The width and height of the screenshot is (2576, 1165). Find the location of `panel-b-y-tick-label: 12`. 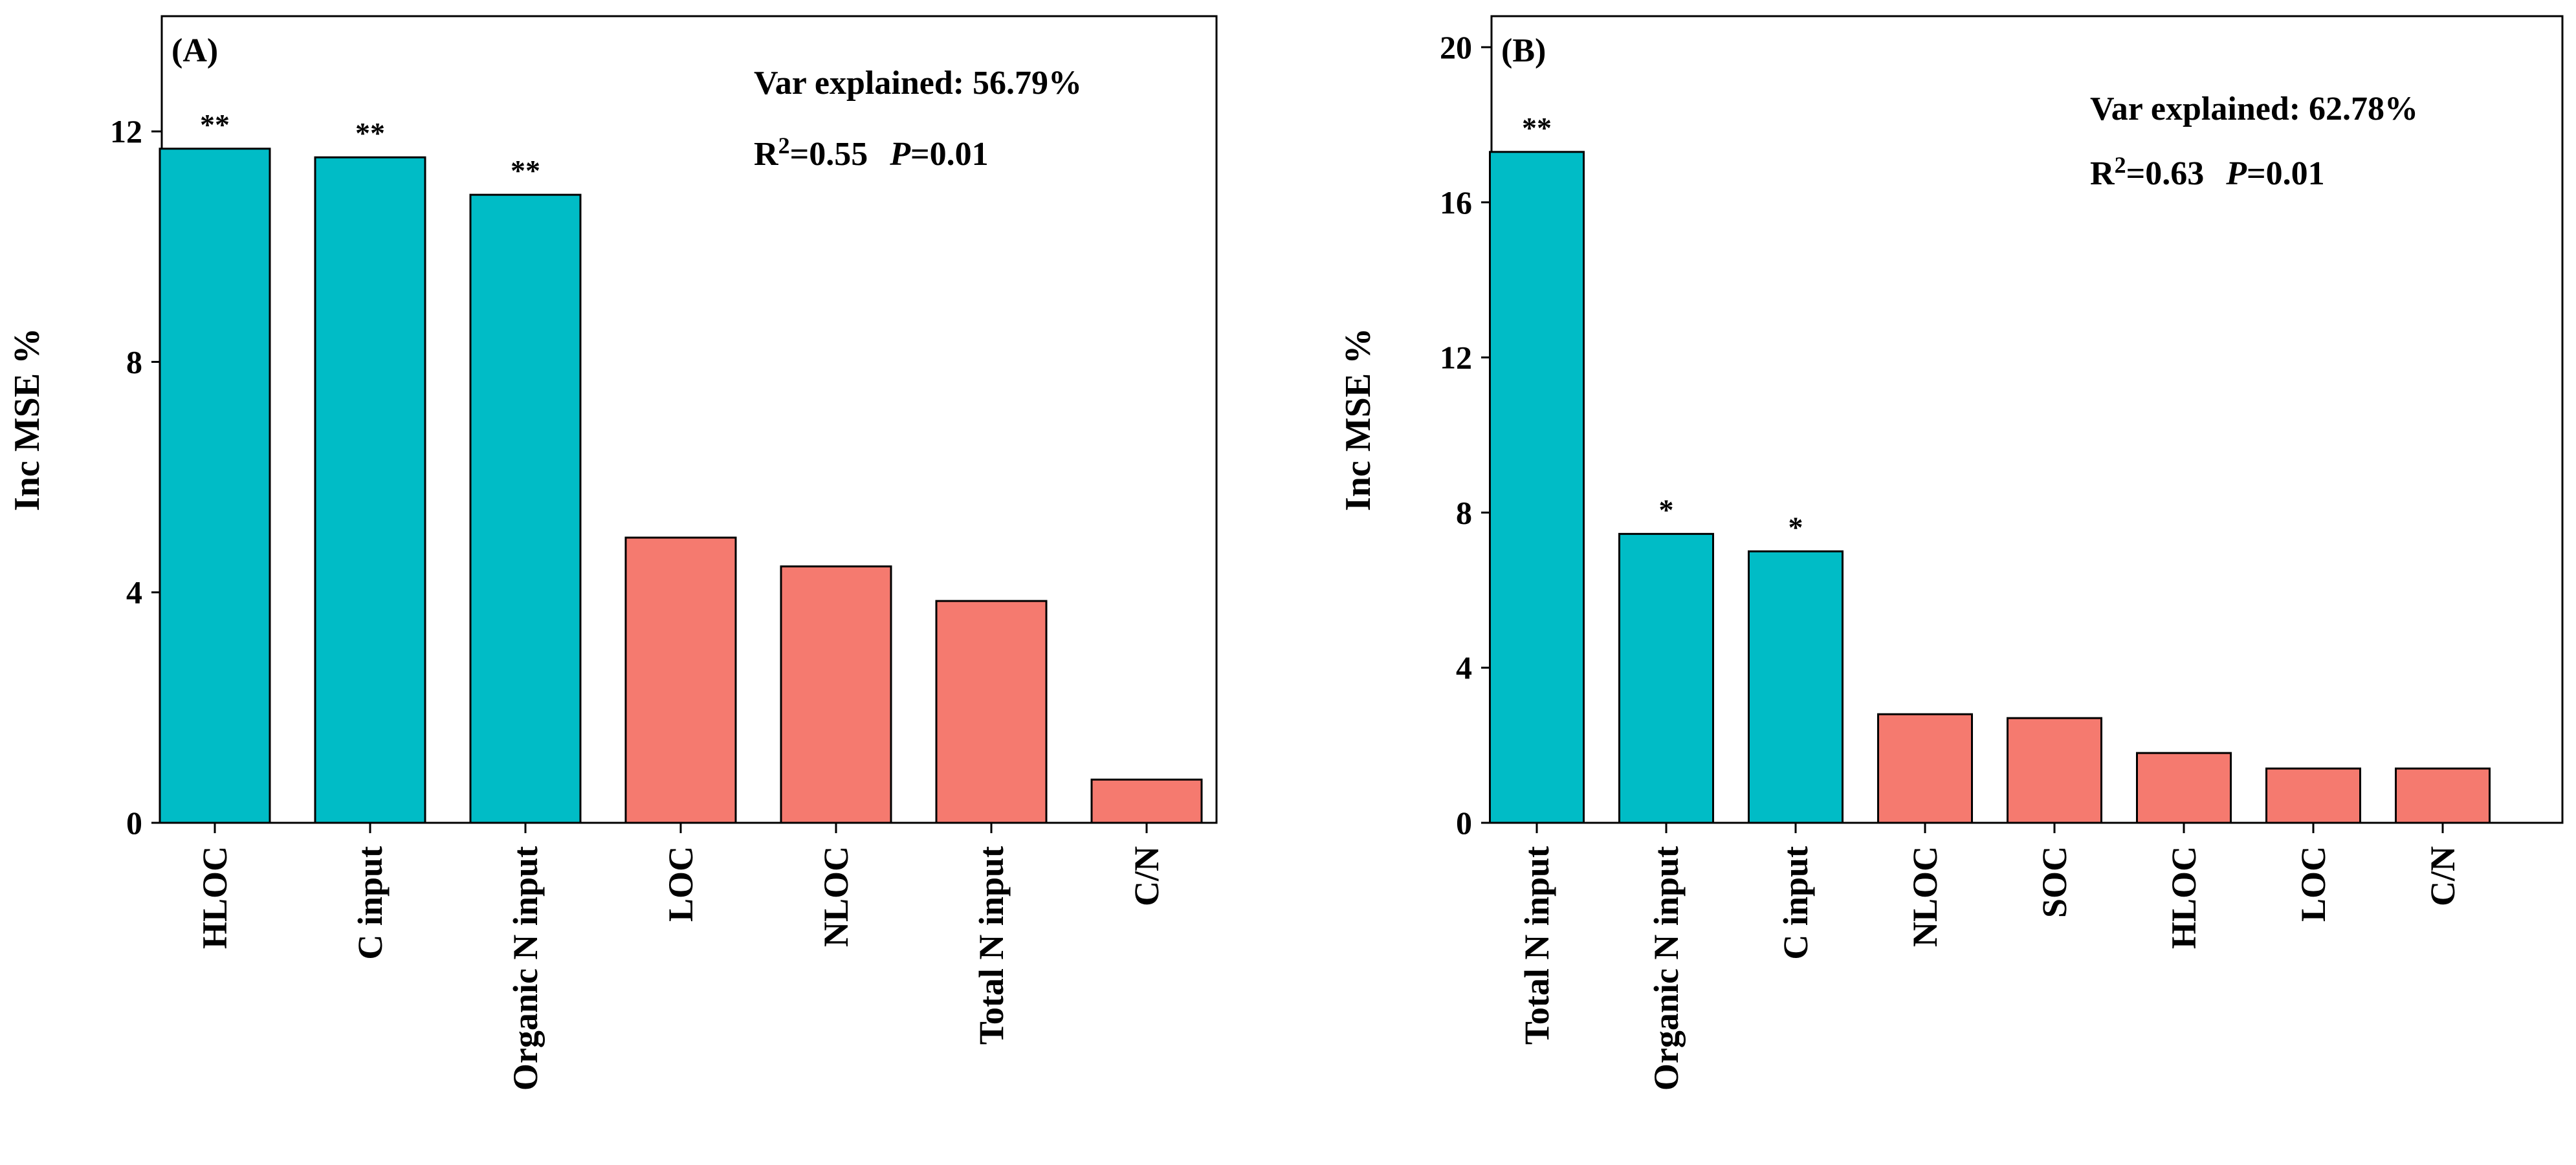

panel-b-y-tick-label: 12 is located at coordinates (1456, 358).